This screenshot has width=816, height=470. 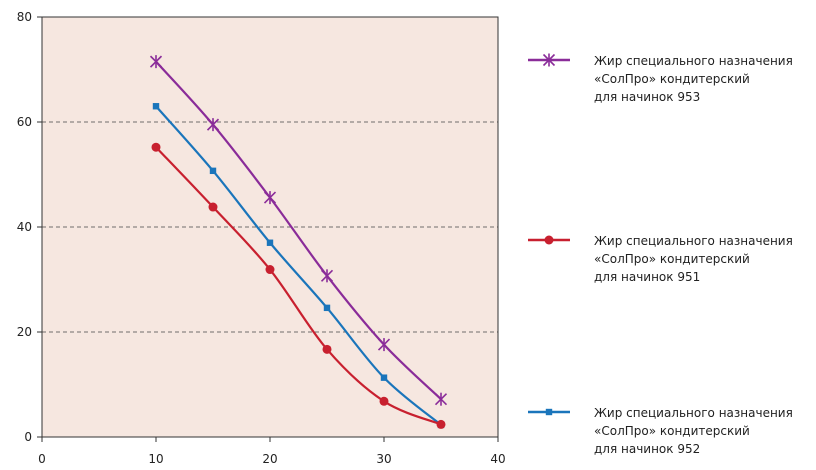 What do you see at coordinates (24, 17) in the screenshot?
I see `y-tick-label-80: 80` at bounding box center [24, 17].